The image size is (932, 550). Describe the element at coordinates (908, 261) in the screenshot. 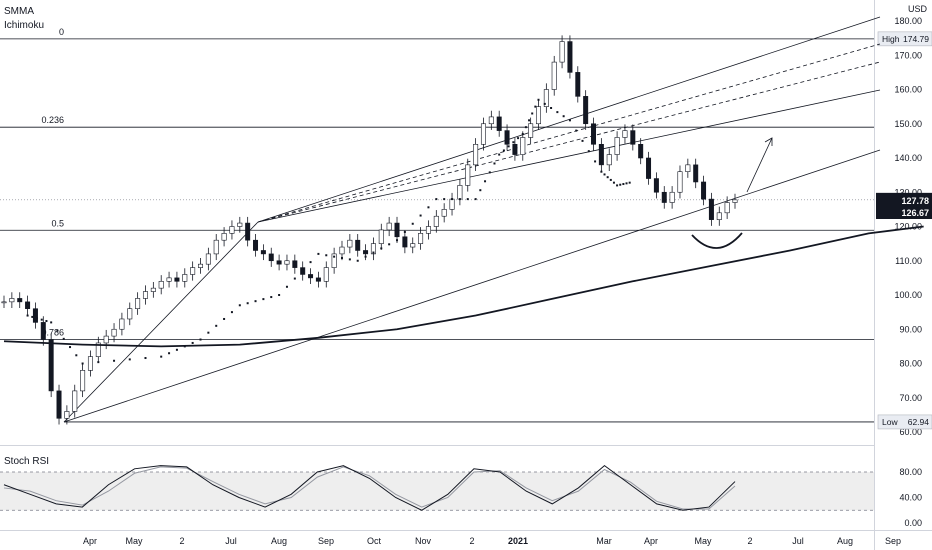

I see `price-tick-label: 110.00` at that location.